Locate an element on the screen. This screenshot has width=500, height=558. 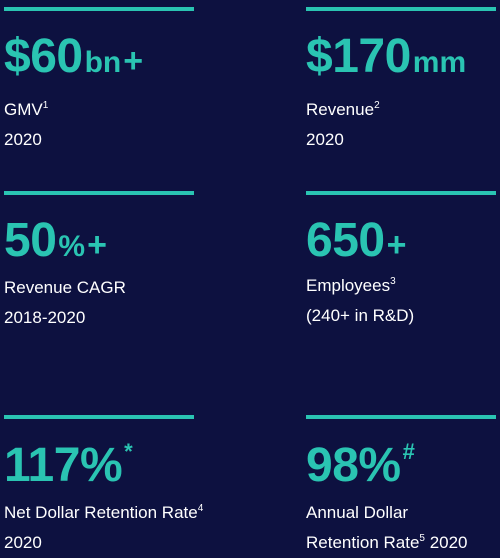
hash-marker: # is located at coordinates (408, 451).